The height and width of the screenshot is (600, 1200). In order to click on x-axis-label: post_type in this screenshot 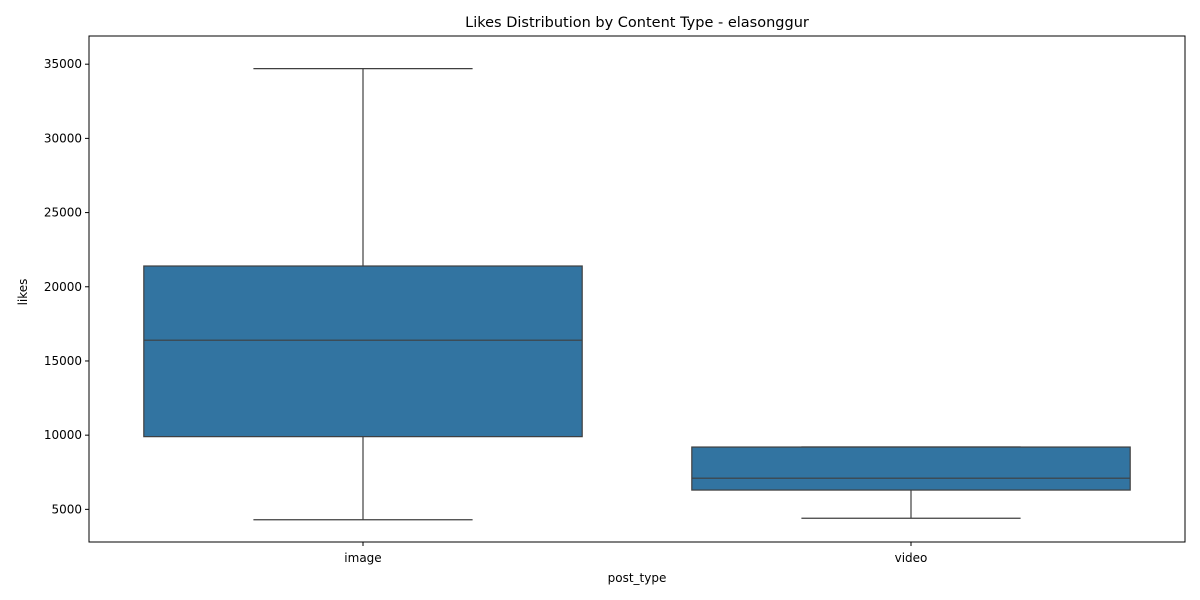, I will do `click(637, 578)`.